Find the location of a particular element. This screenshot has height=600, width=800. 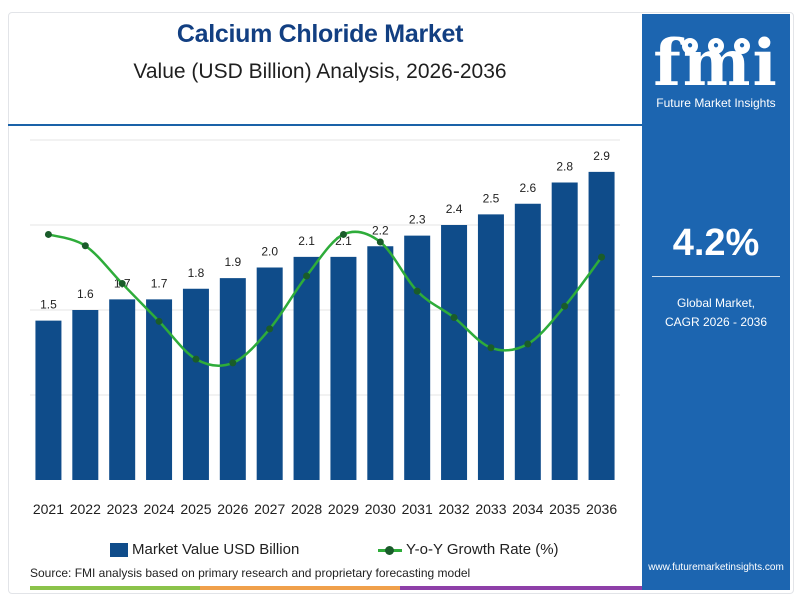

header-divider is located at coordinates (325, 125).